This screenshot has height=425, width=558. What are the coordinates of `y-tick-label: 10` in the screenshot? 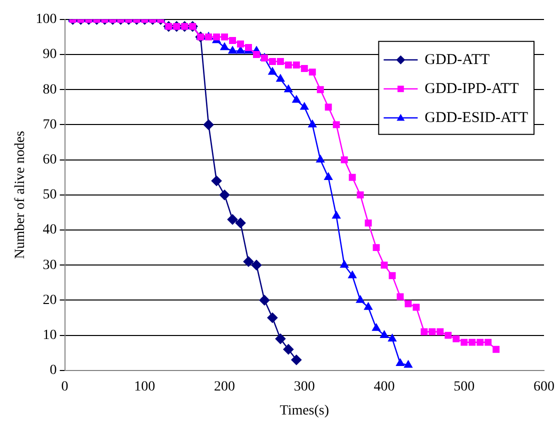 It's located at (49, 335).